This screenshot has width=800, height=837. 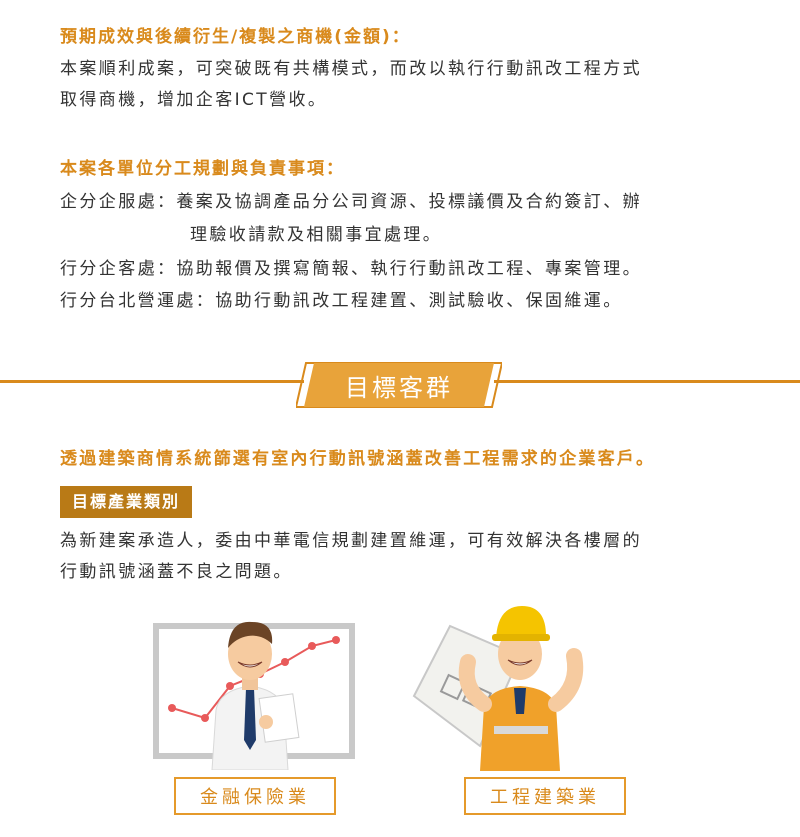 I want to click on duty-text-3: 協助行動訊改工程建置、測試驗收、保固維運。, so click(x=419, y=301).